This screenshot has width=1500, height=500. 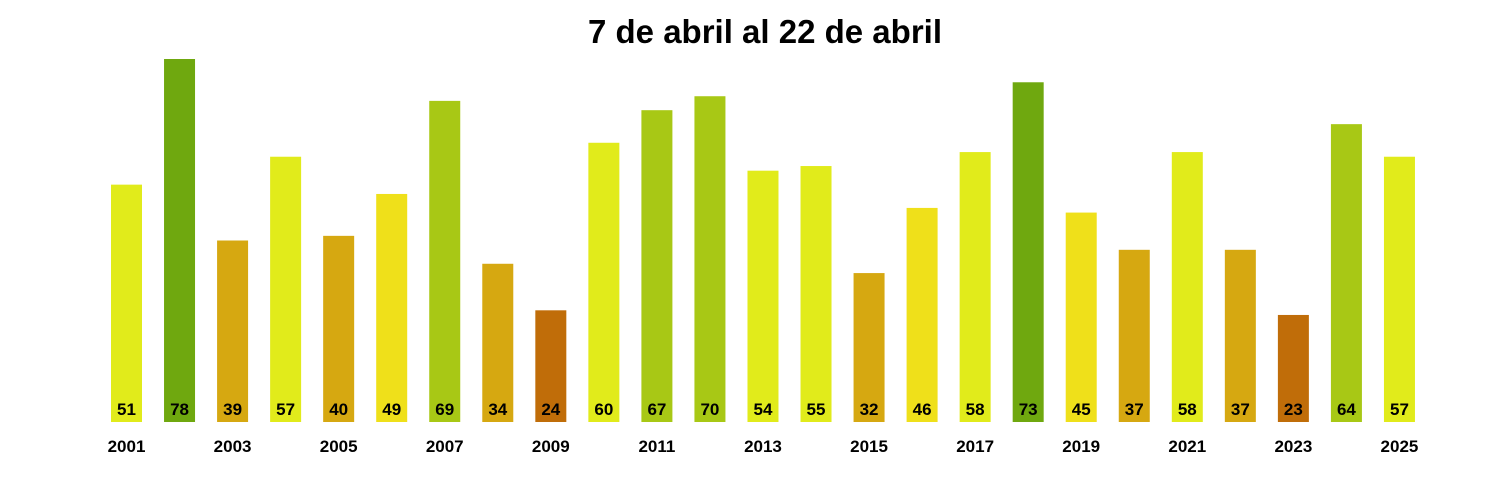 I want to click on bar-value-label-2008: 34, so click(x=497, y=409).